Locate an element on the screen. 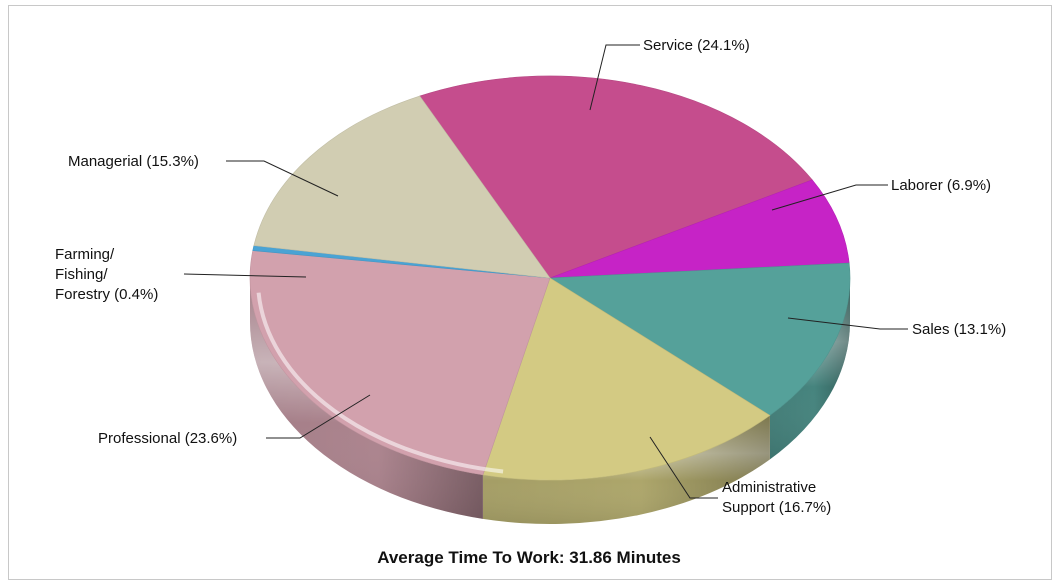  slice-label-line: Service (24.1%) is located at coordinates (696, 45).